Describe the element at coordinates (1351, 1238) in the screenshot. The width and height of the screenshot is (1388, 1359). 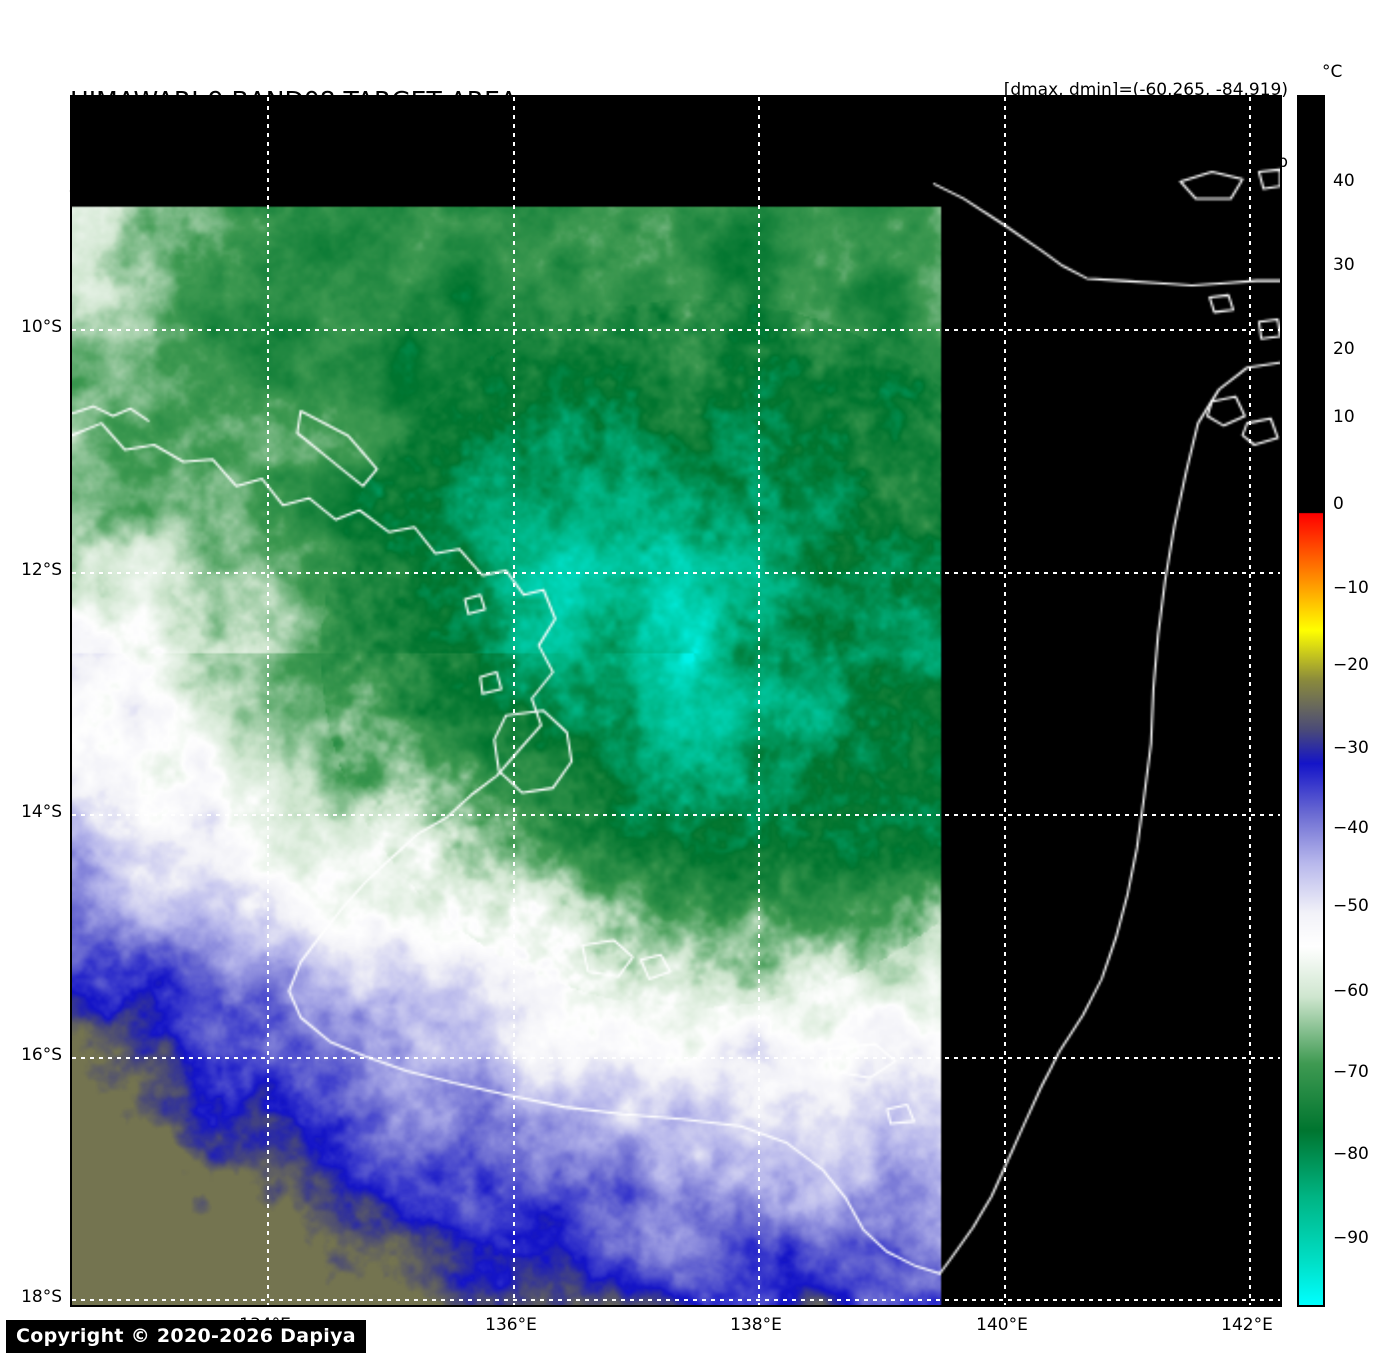
I see `colorbar-tick-label: −90` at that location.